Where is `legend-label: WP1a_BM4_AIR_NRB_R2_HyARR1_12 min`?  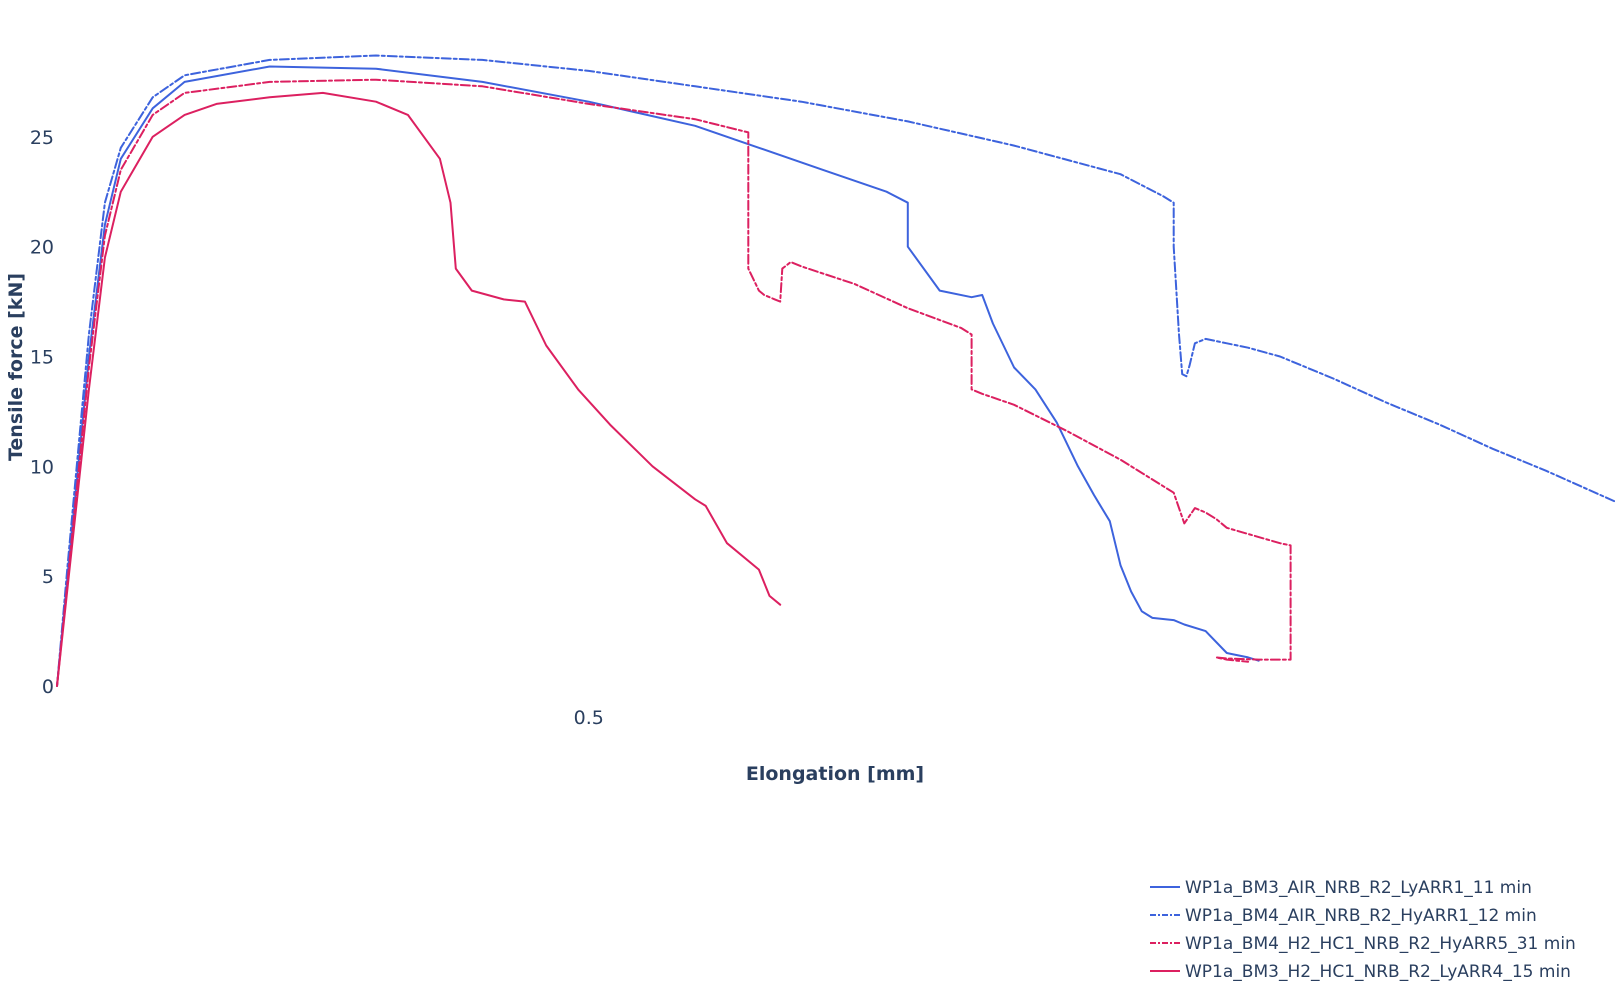 legend-label: WP1a_BM4_AIR_NRB_R2_HyARR1_12 min is located at coordinates (1361, 916).